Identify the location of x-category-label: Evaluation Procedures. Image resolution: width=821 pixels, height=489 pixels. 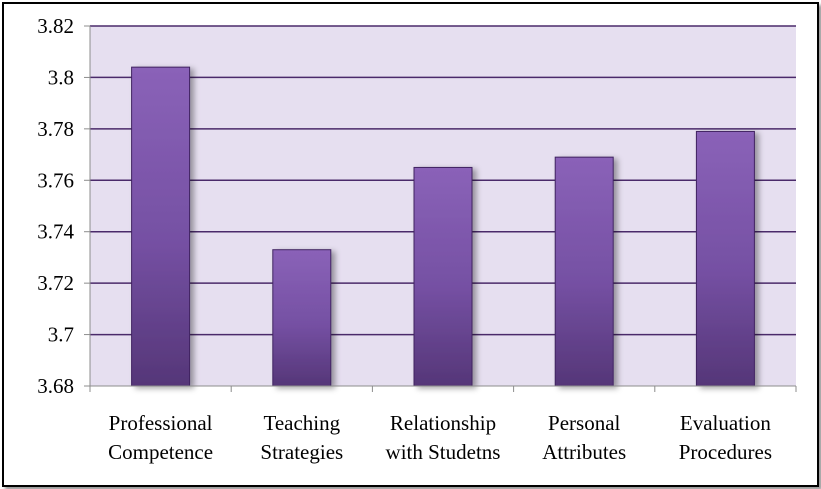
(725, 437).